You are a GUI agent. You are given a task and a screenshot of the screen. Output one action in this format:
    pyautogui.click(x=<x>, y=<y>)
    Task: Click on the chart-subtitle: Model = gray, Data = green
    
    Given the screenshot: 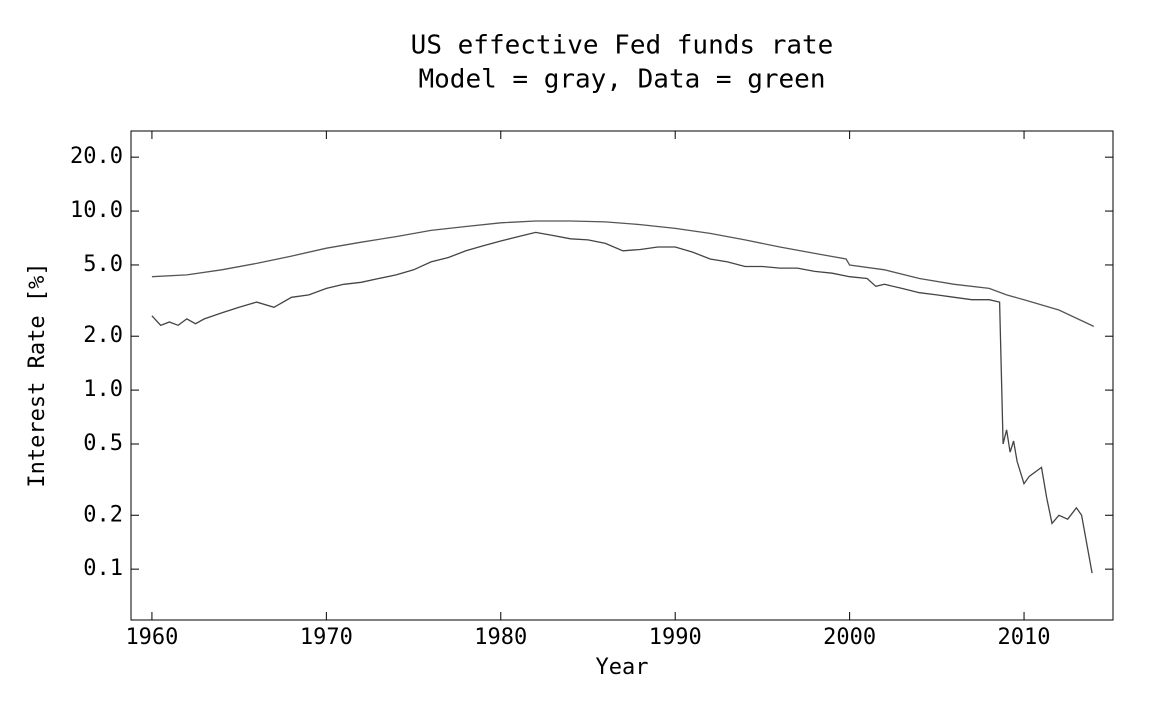 What is the action you would take?
    pyautogui.click(x=622, y=80)
    